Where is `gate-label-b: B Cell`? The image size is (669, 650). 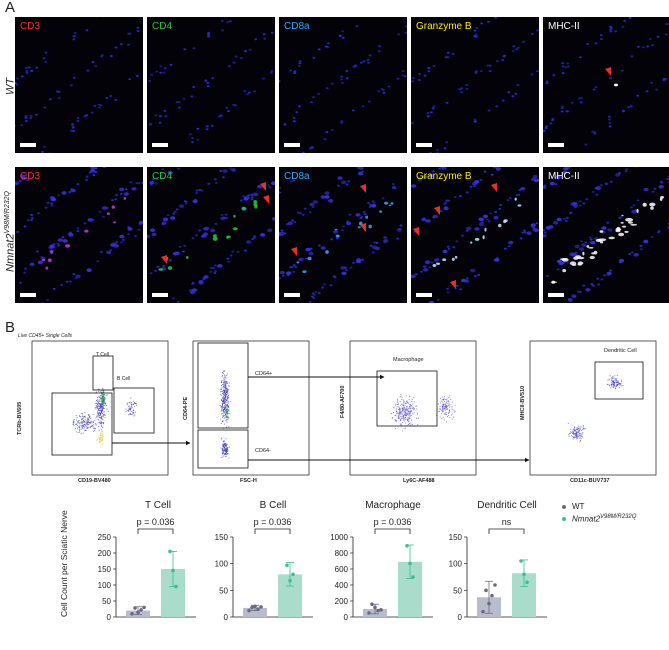
gate-label-b: B Cell is located at coordinates (124, 379).